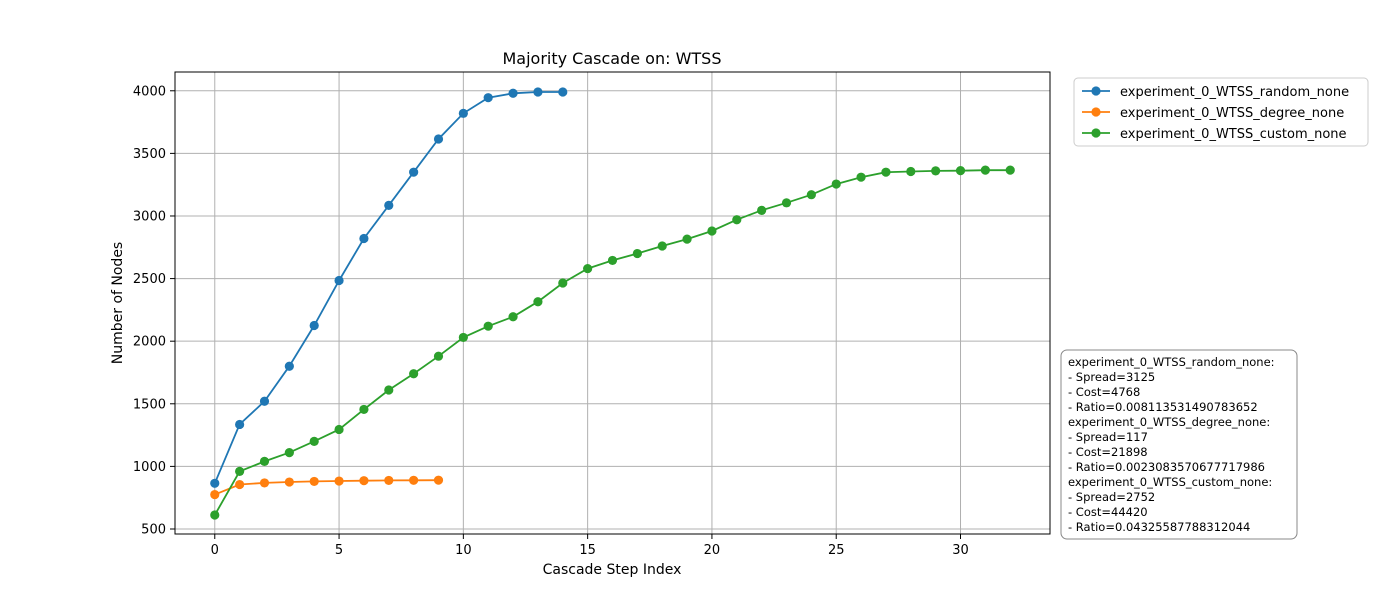 The height and width of the screenshot is (600, 1400). I want to click on y-tick-label: 500, so click(153, 529).